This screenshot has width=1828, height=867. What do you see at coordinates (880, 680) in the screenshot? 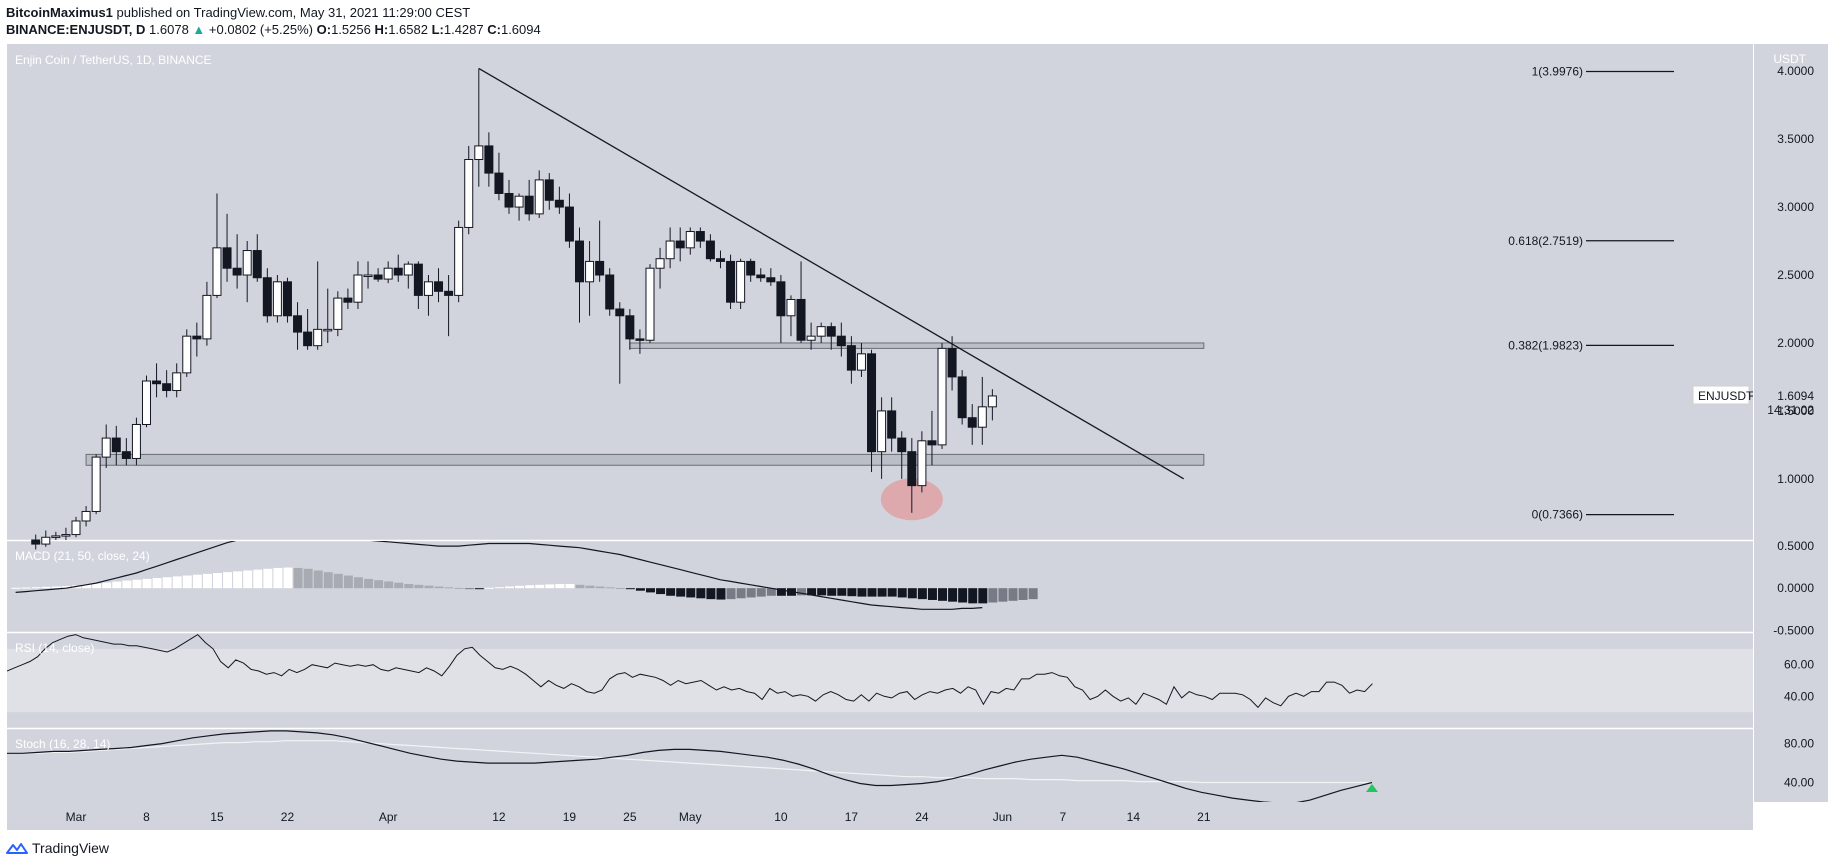
I see `rsi-band` at bounding box center [880, 680].